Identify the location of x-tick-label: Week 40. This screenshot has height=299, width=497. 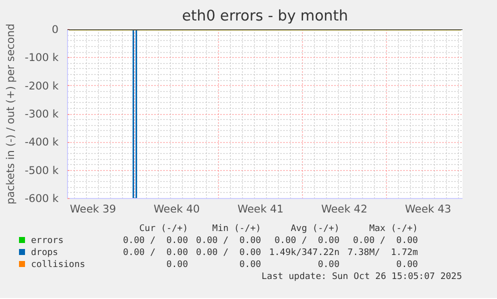
(177, 209).